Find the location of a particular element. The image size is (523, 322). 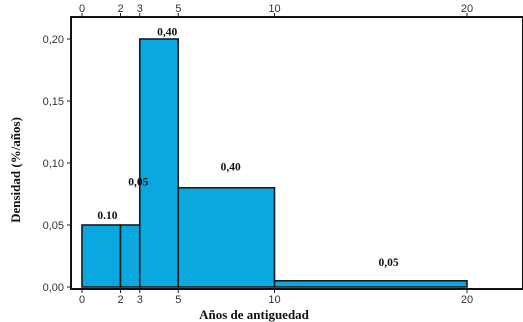

x-tick-label-top: 3 is located at coordinates (140, 9).